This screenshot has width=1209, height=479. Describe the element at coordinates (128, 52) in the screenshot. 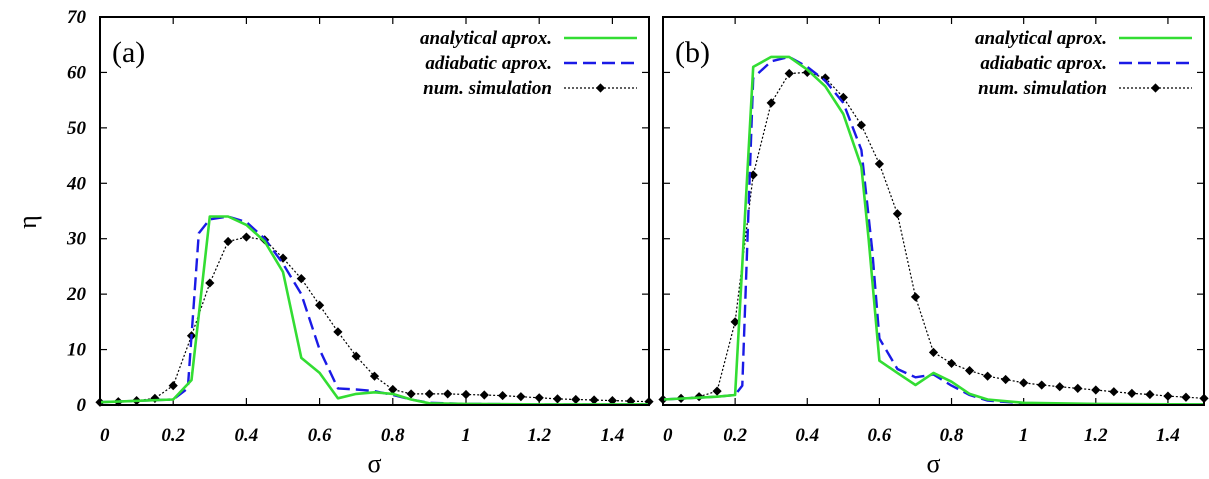

I see `panel-label: (a)` at that location.